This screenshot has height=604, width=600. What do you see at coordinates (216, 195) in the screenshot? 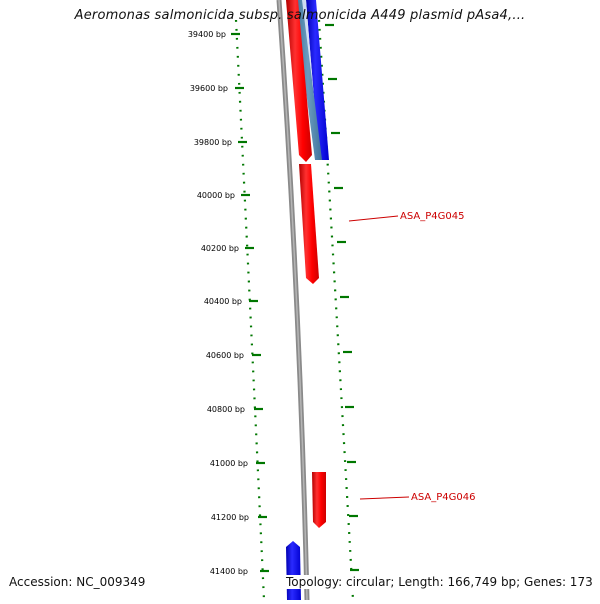
I see `tick-label: 40000 bp` at bounding box center [216, 195].